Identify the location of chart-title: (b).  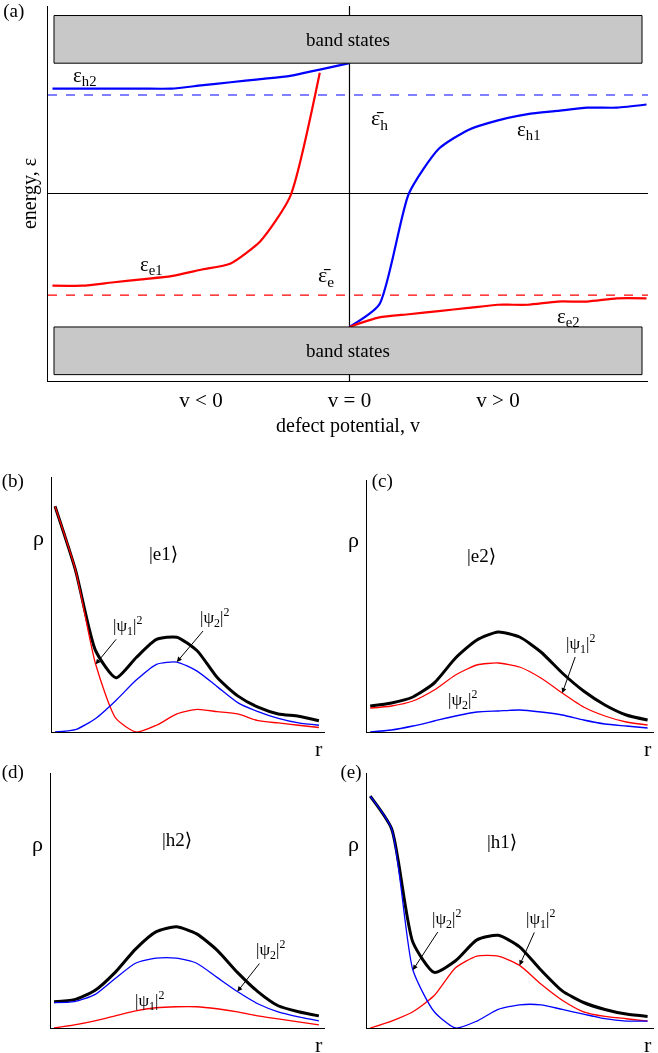
(12, 481).